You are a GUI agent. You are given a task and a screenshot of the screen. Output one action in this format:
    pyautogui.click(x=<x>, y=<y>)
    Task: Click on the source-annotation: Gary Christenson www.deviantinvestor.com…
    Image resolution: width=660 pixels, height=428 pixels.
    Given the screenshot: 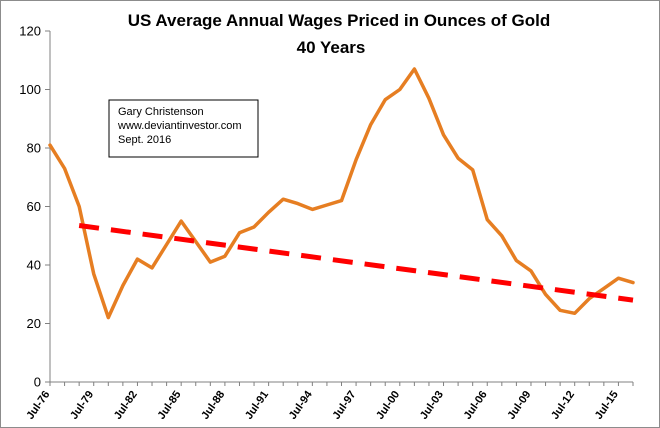 What is the action you would take?
    pyautogui.click(x=183, y=128)
    